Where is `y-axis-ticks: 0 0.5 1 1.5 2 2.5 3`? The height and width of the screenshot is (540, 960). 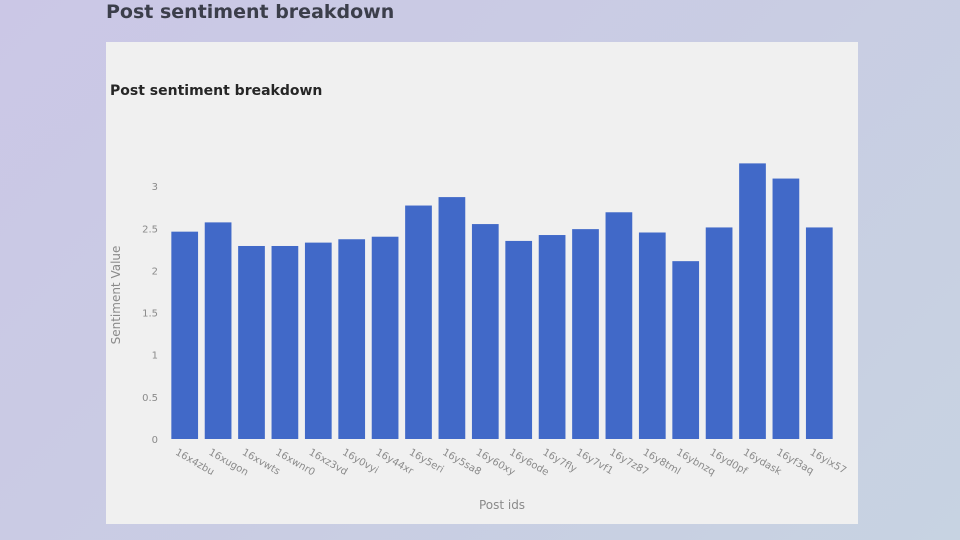 y-axis-ticks: 0 0.5 1 1.5 2 2.5 3 is located at coordinates (150, 314).